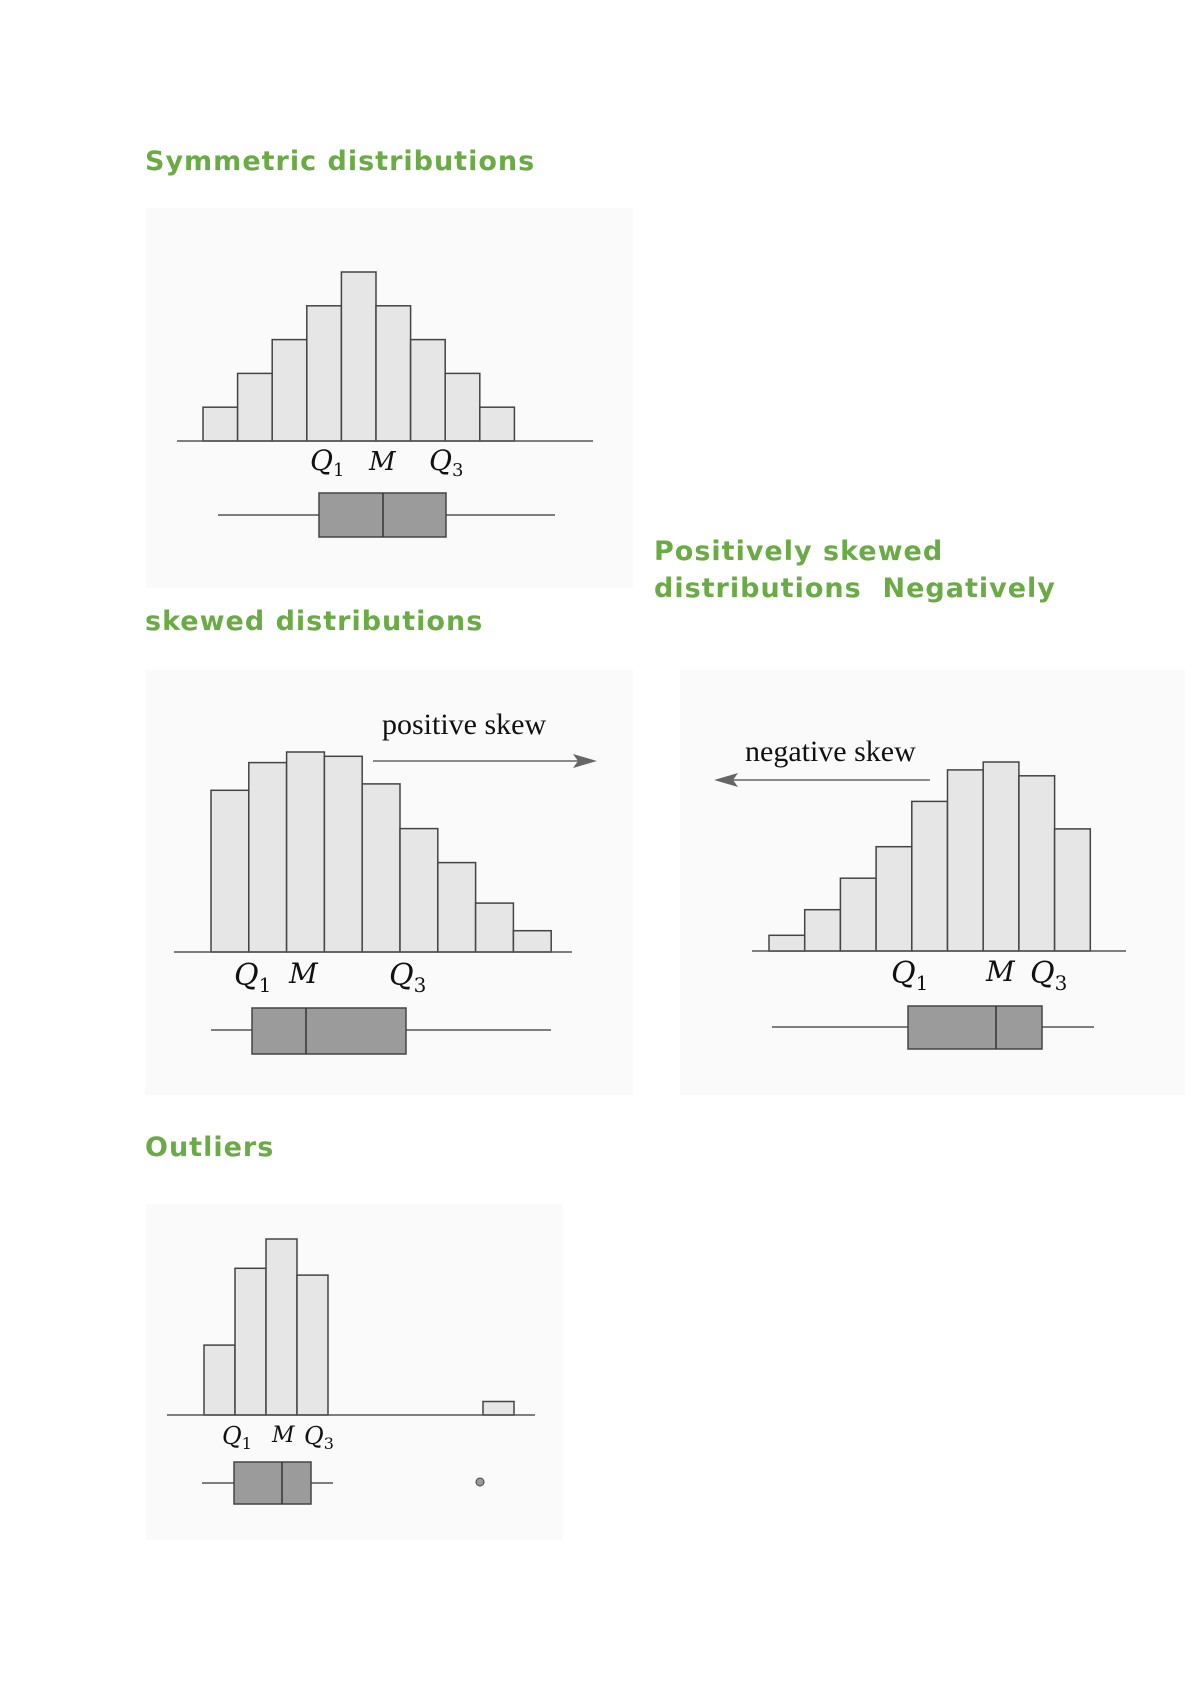 This screenshot has width=1200, height=1698. I want to click on outliers-histogram-boxplot: Q1 M Q3, so click(351, 1371).